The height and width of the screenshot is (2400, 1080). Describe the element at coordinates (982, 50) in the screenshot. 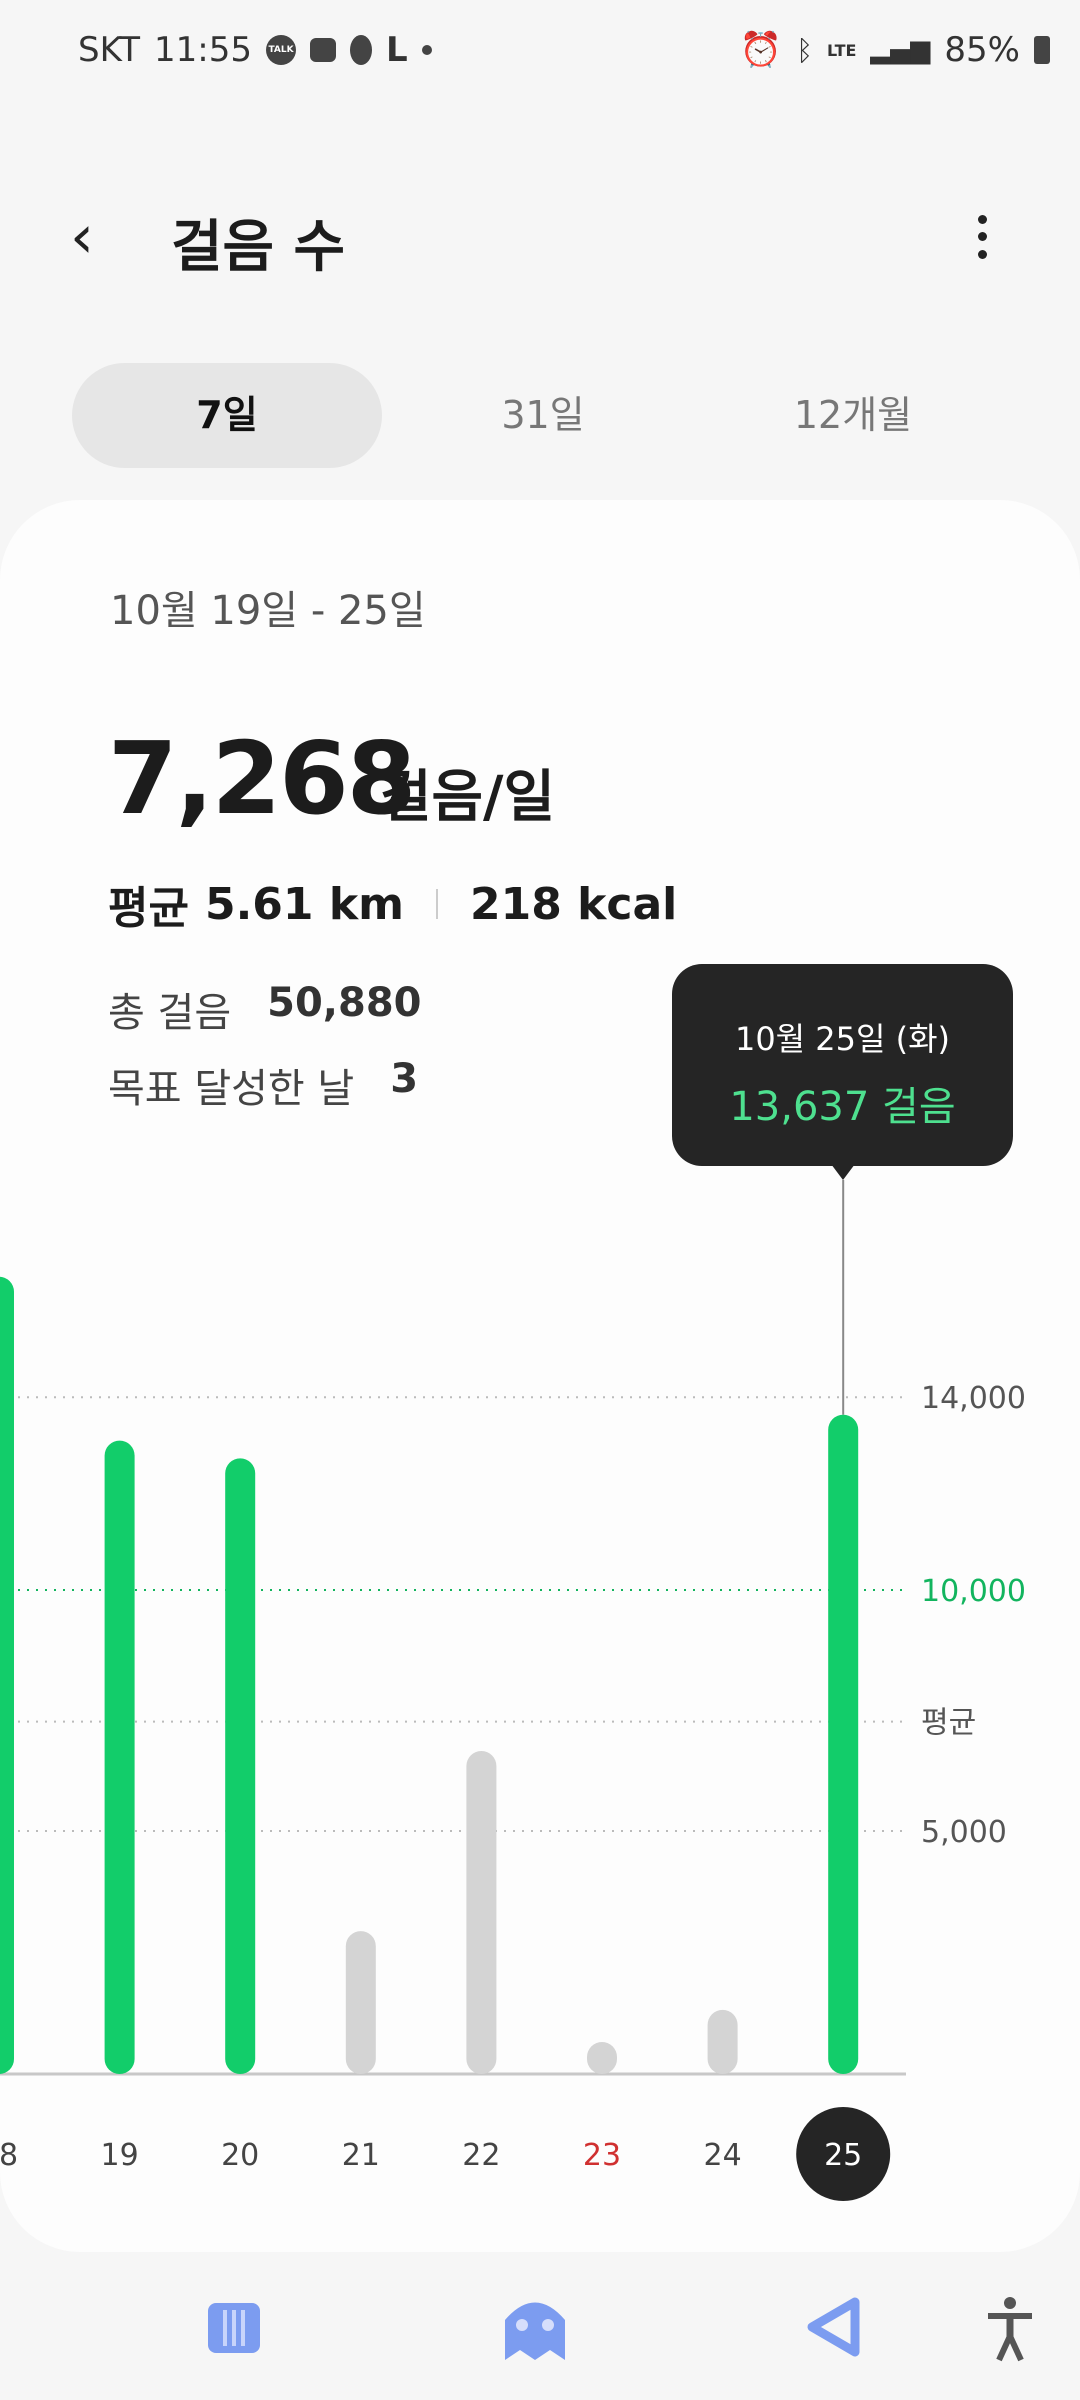

I see `battery-text: 85%` at that location.